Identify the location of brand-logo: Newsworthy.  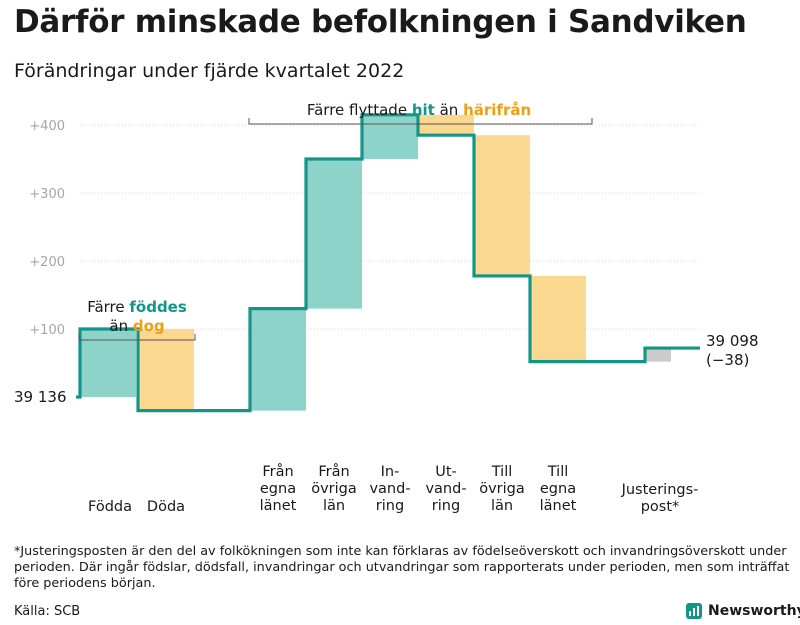
(743, 611).